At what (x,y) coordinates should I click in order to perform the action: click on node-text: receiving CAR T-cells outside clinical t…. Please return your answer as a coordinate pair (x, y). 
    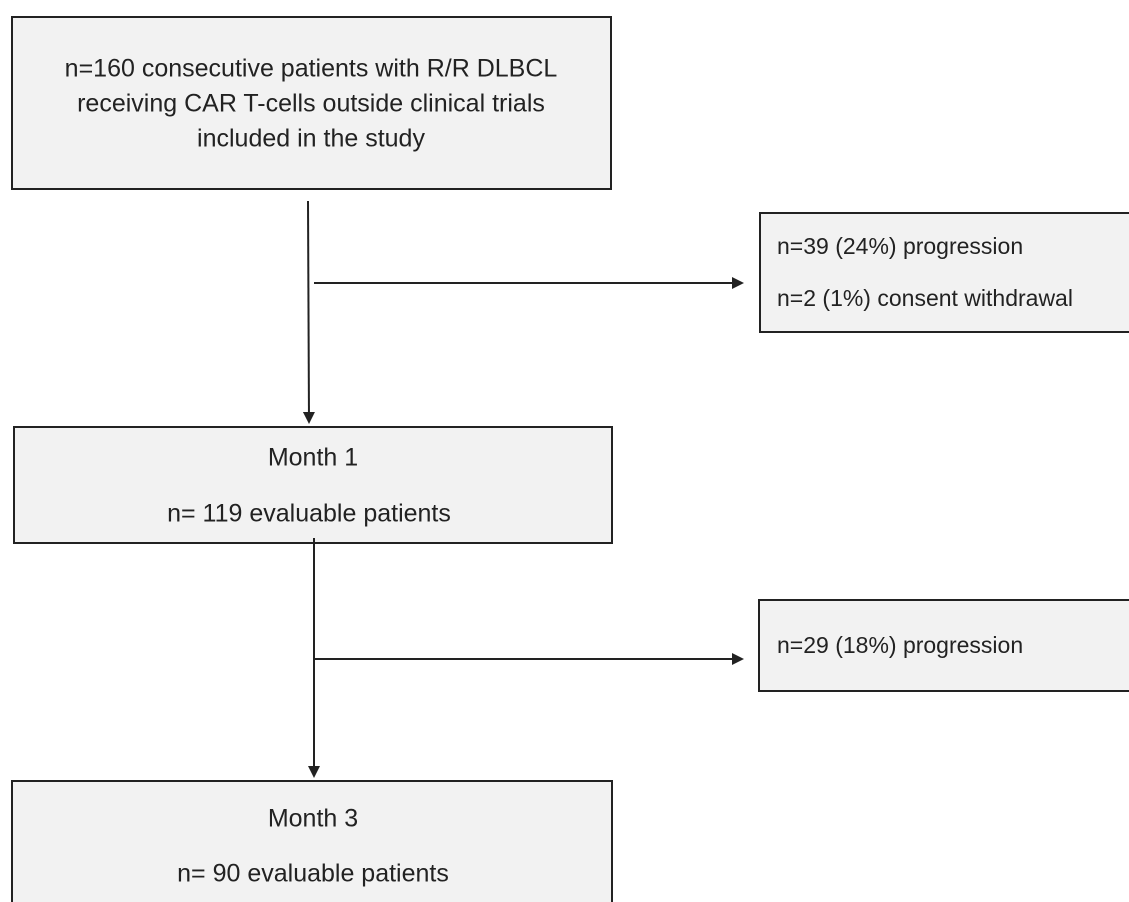
    Looking at the image, I should click on (311, 104).